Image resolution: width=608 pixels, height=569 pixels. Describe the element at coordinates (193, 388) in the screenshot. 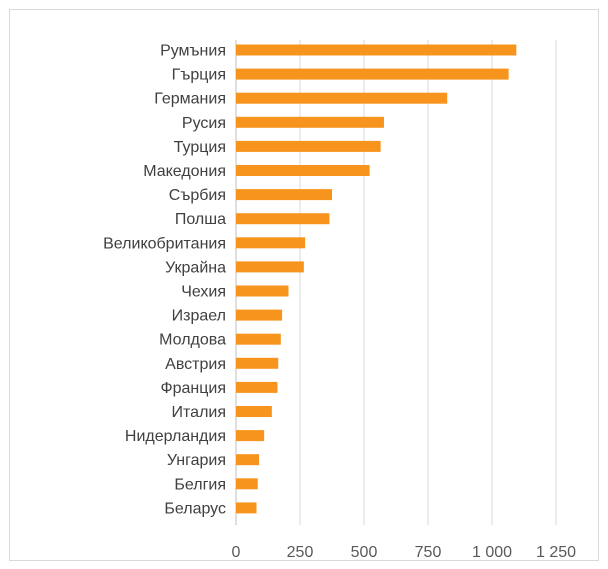

I see `category-label: Франция` at that location.